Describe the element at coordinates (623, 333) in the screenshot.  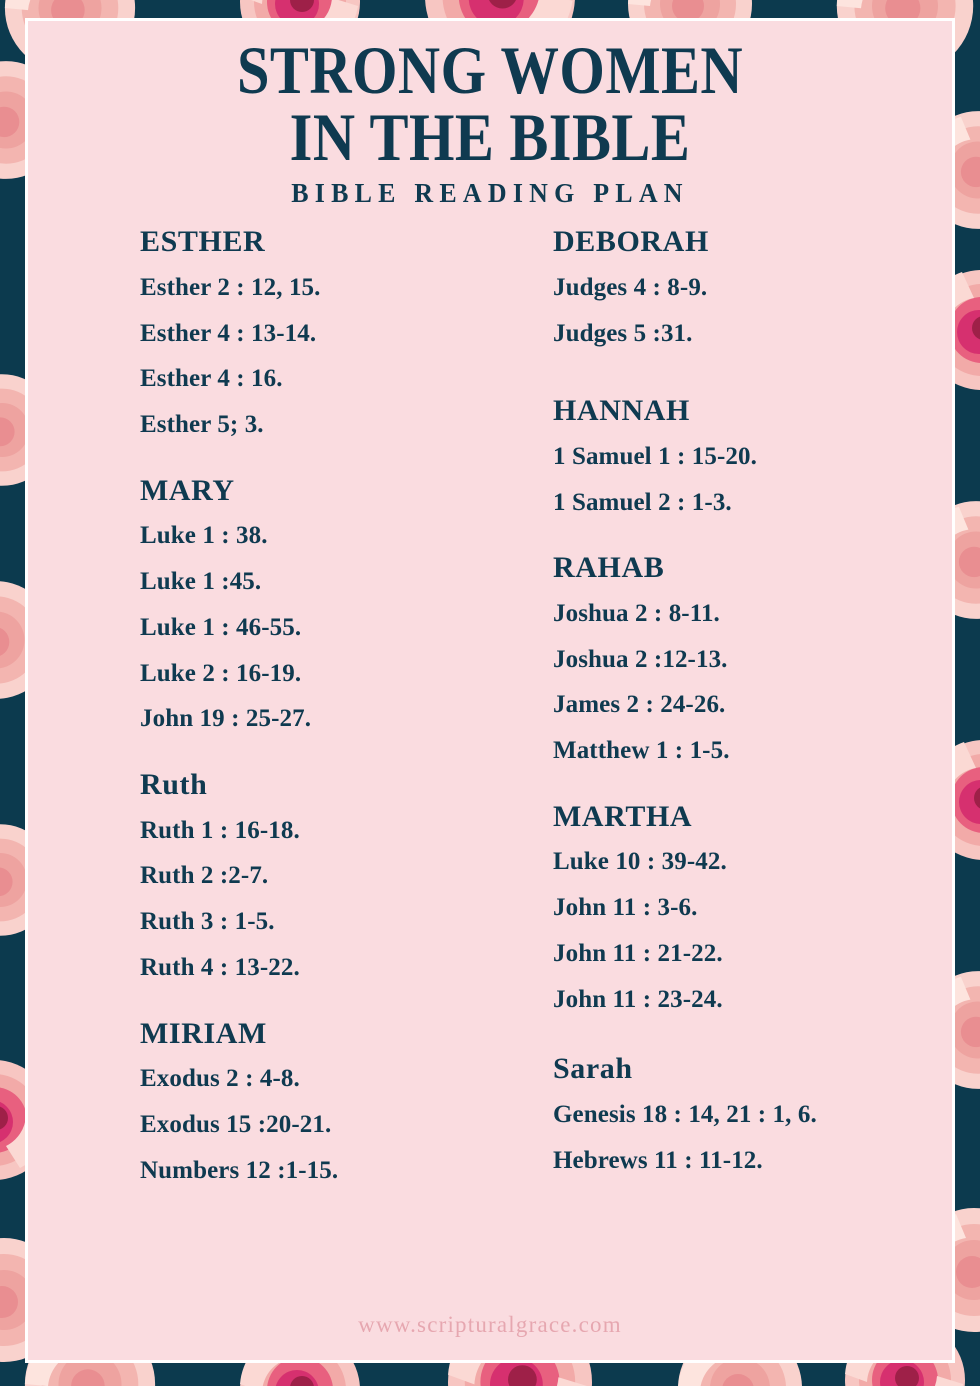
I see `verse-reference: Judges 5 :31.` at that location.